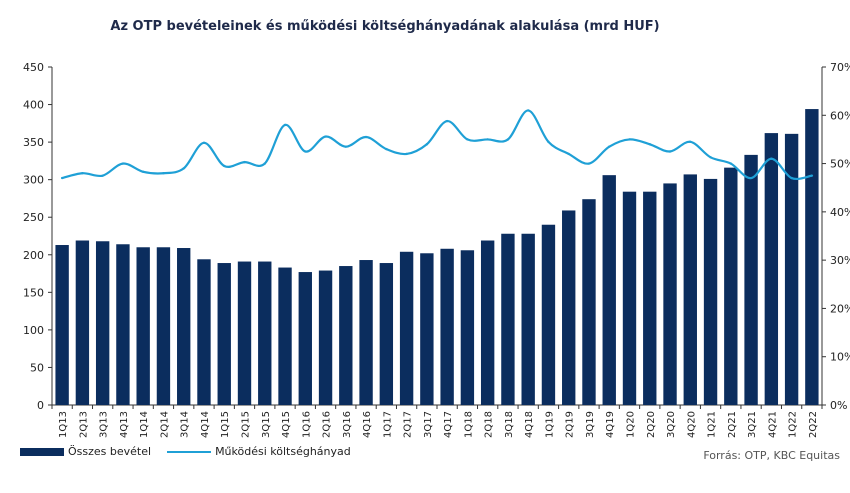 The image size is (850, 493). What do you see at coordinates (189, 451) in the screenshot?
I see `legend-line-swatch` at bounding box center [189, 451].